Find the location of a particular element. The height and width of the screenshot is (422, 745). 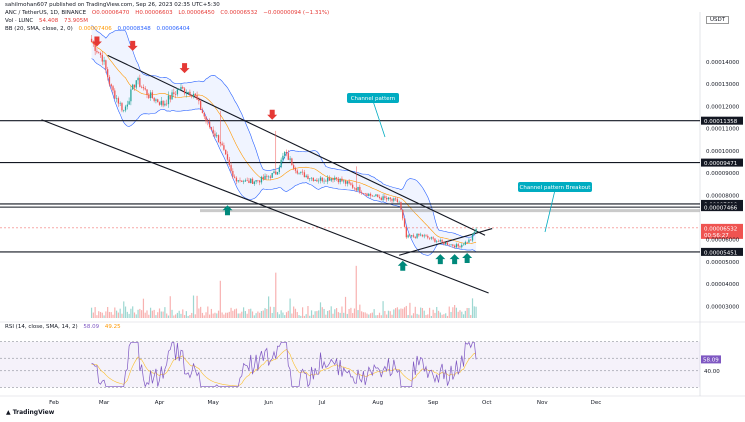

callout-breakout-text: Channel pattern Breakout is located at coordinates (556, 188).